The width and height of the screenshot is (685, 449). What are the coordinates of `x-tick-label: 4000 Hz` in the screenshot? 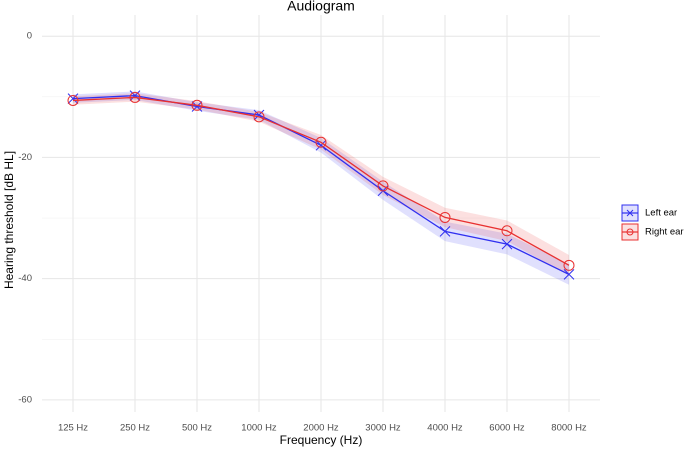 It's located at (445, 428).